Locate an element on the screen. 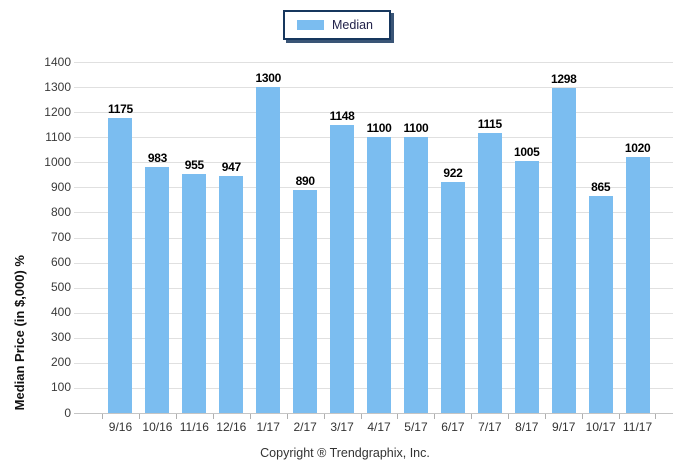 Image resolution: width=690 pixels, height=470 pixels. bar-group-6/17: 922 is located at coordinates (452, 237).